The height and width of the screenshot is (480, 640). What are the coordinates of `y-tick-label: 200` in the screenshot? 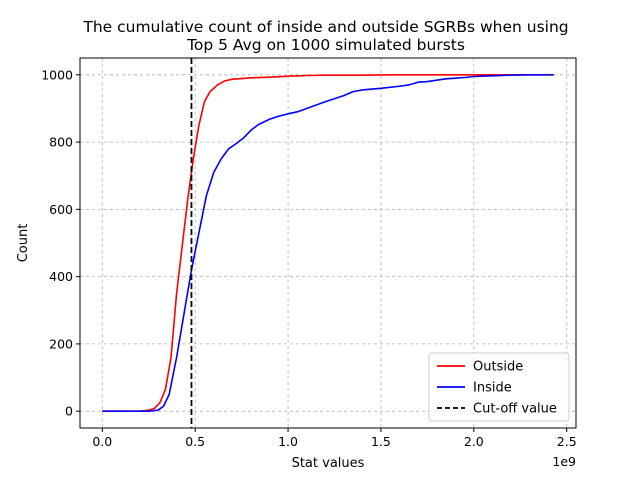 It's located at (61, 343).